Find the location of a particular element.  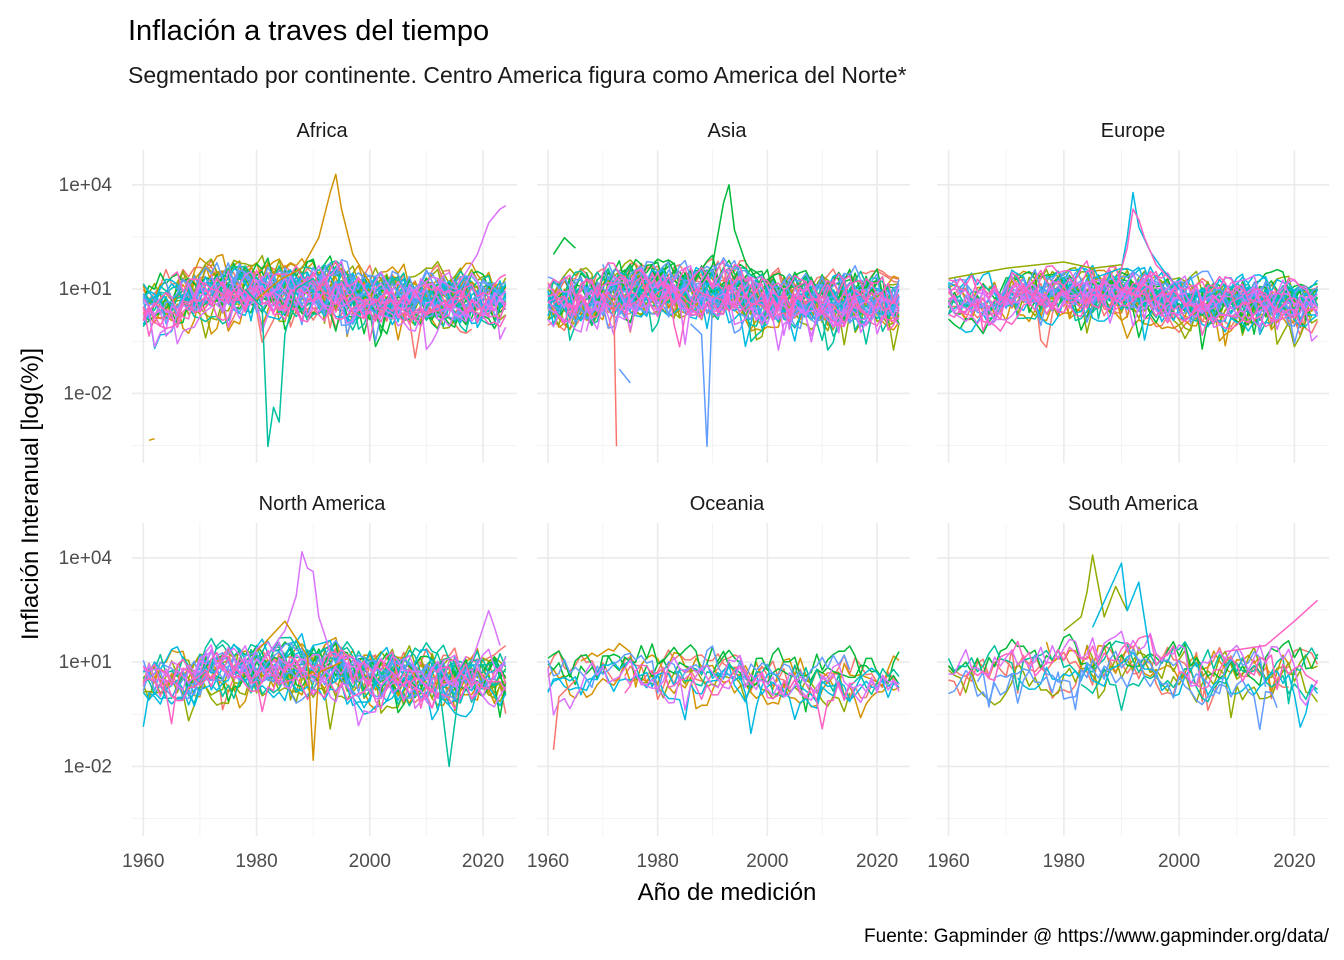

chart-title: Inflación a traves del tiempo is located at coordinates (308, 31).